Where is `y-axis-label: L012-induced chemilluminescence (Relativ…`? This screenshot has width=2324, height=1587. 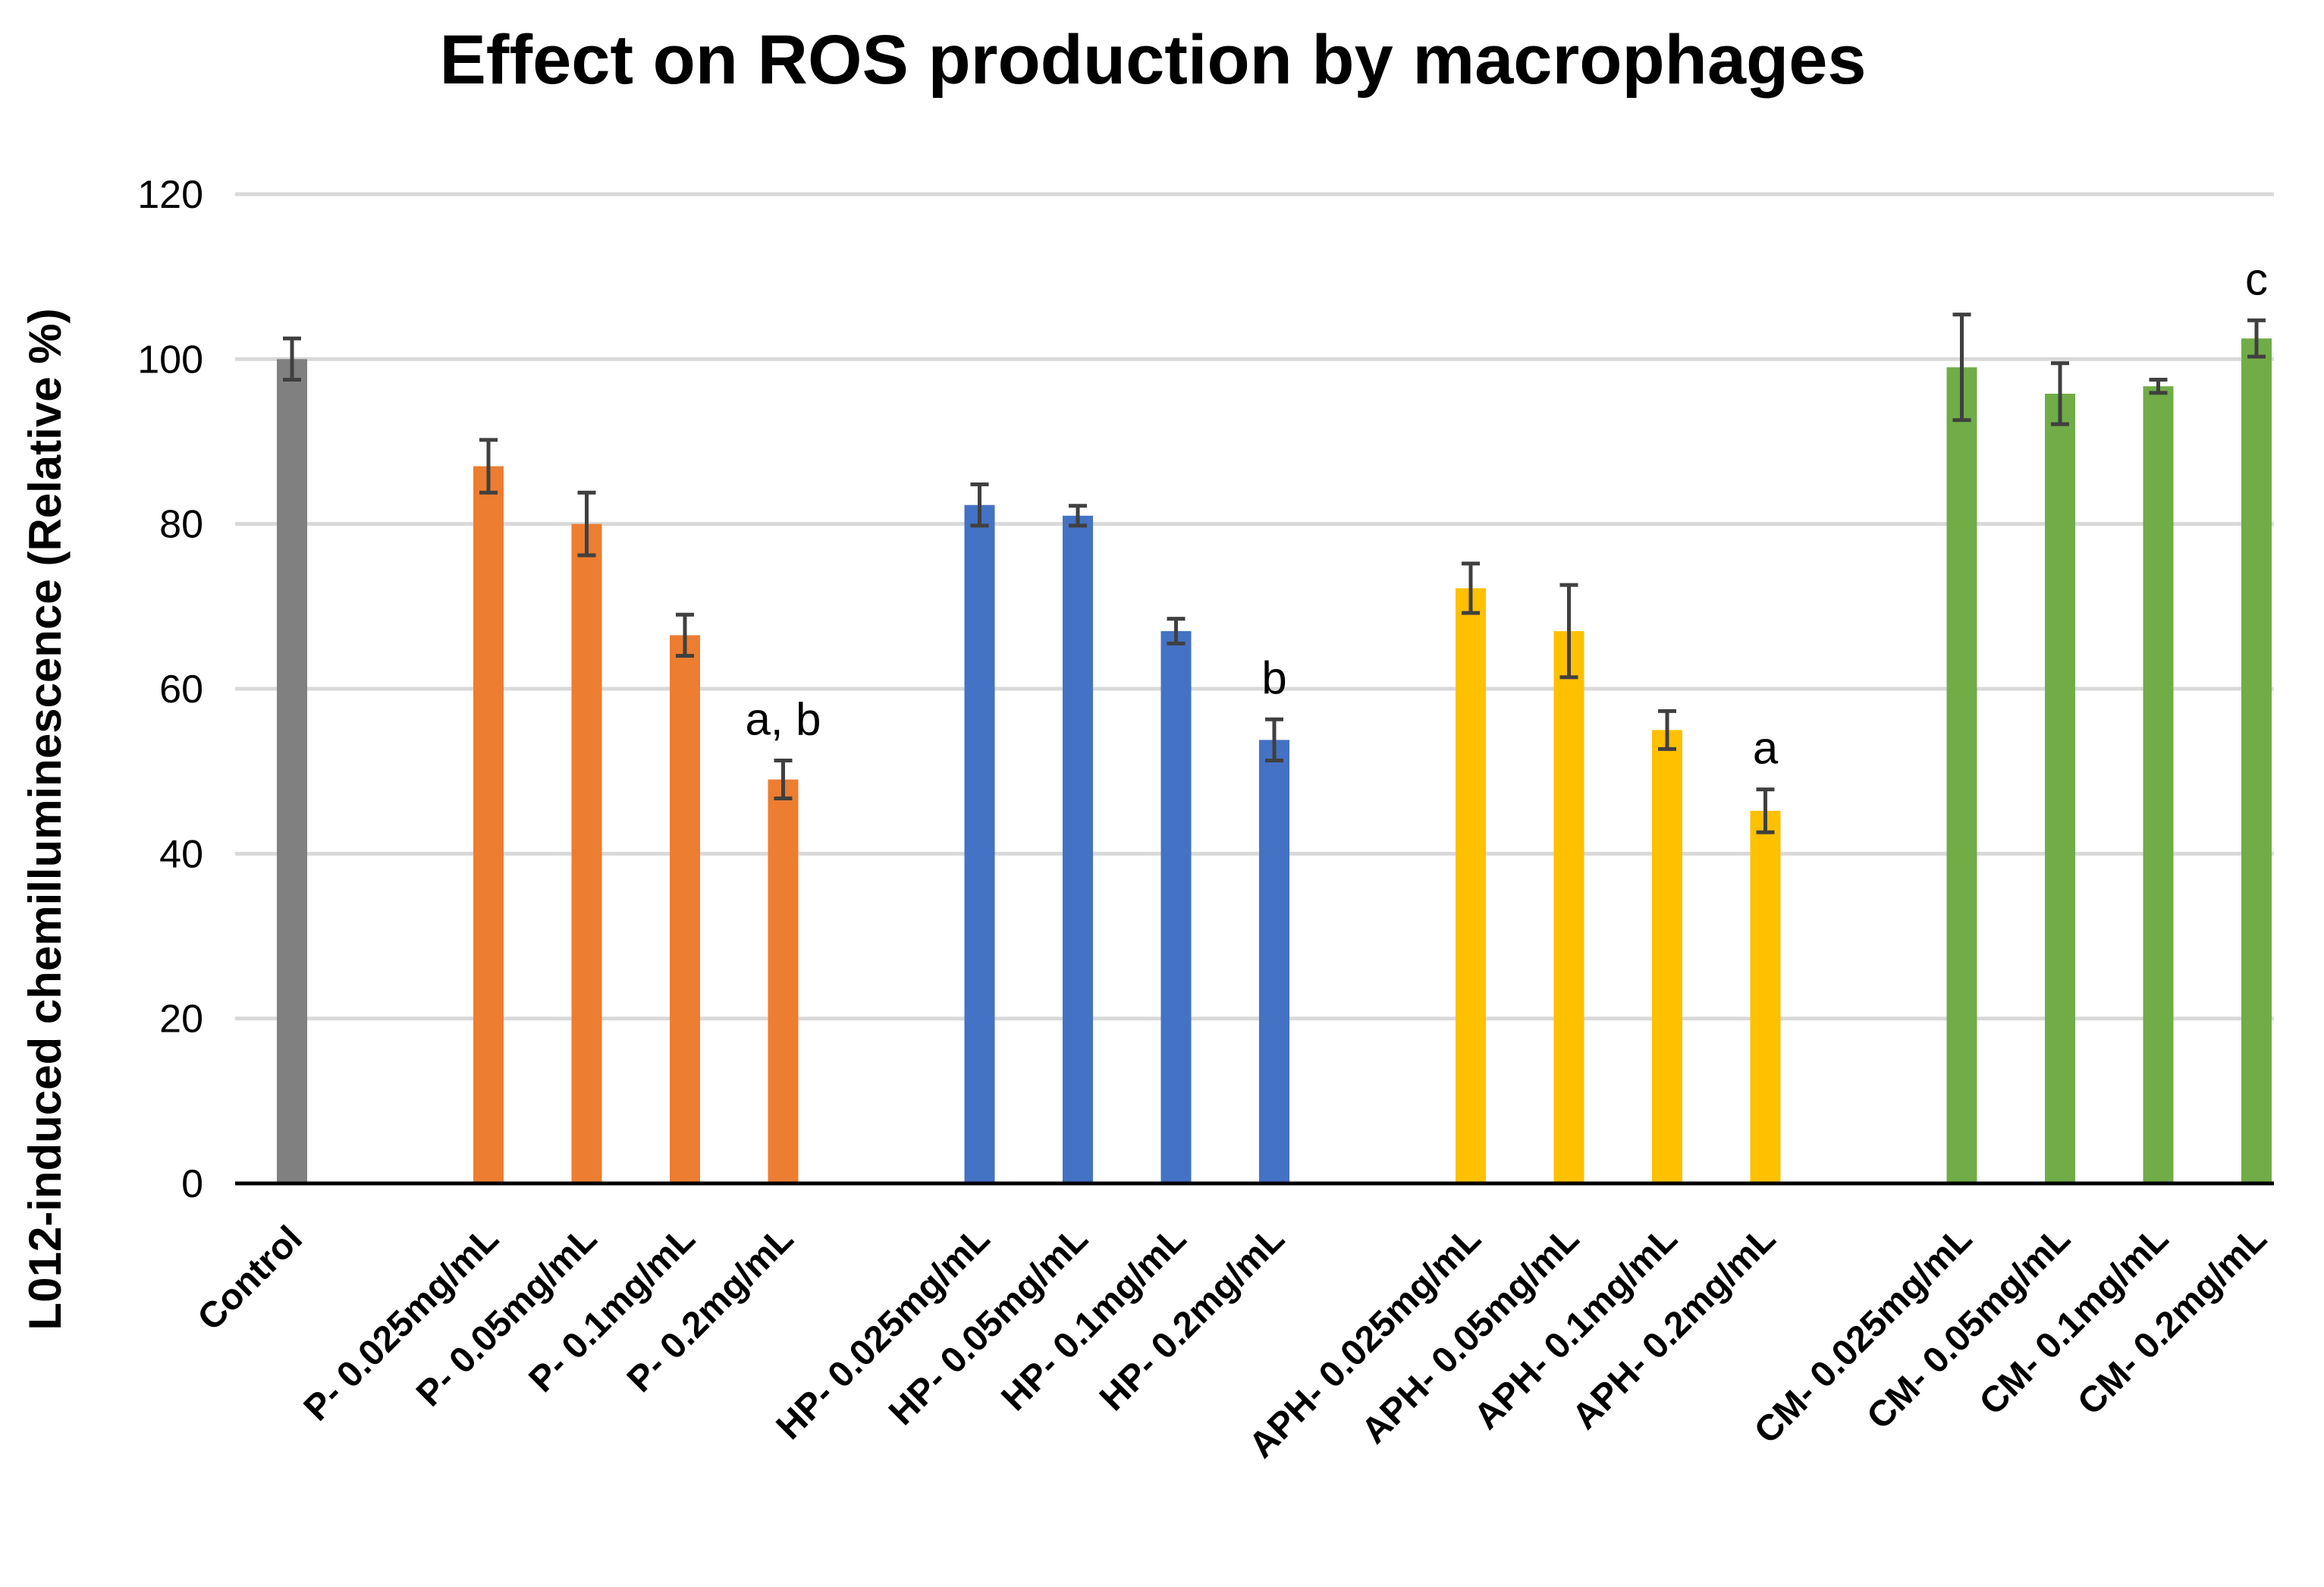
y-axis-label: L012-induced chemilluminescence (Relativ… is located at coordinates (45, 819).